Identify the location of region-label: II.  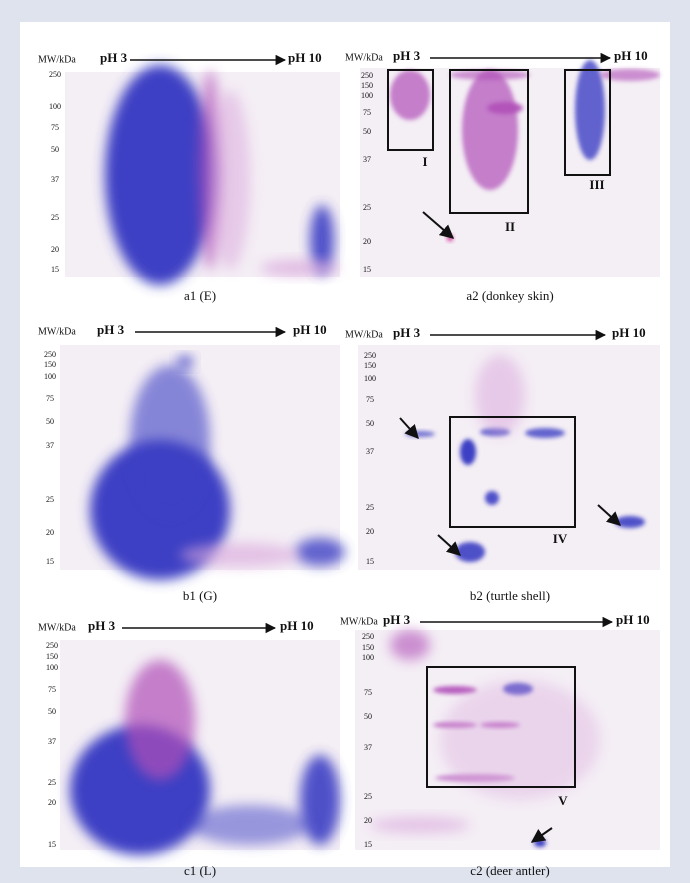
(510, 226).